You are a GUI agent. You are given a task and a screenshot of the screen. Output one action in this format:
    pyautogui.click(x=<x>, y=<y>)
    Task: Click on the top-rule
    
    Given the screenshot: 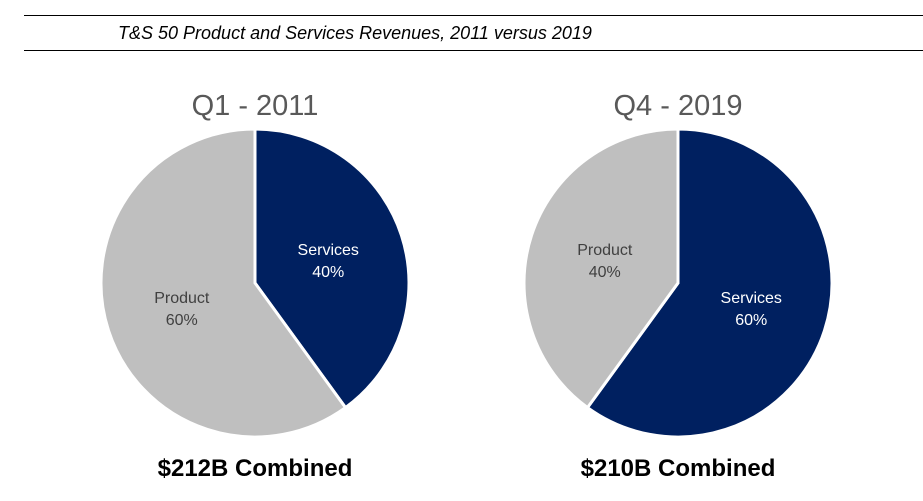 What is the action you would take?
    pyautogui.click(x=473, y=15)
    